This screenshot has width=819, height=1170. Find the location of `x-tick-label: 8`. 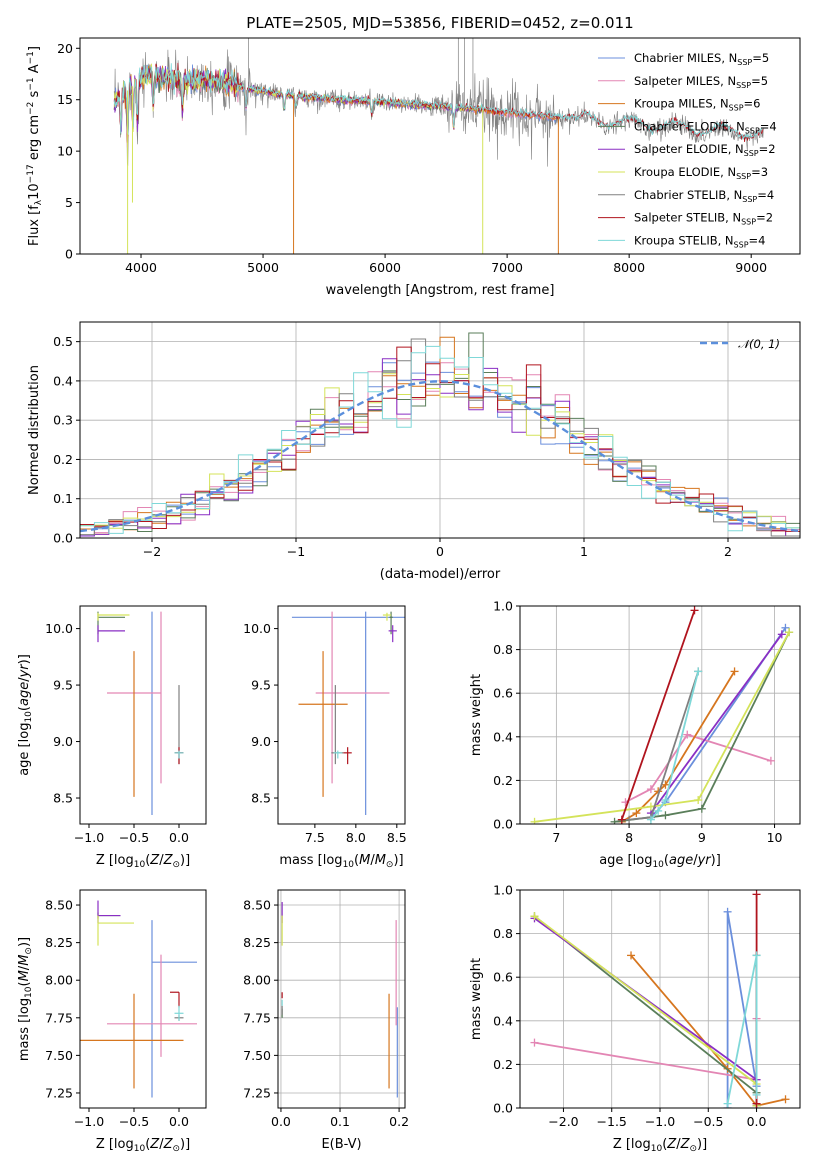

x-tick-label: 8 is located at coordinates (629, 837).